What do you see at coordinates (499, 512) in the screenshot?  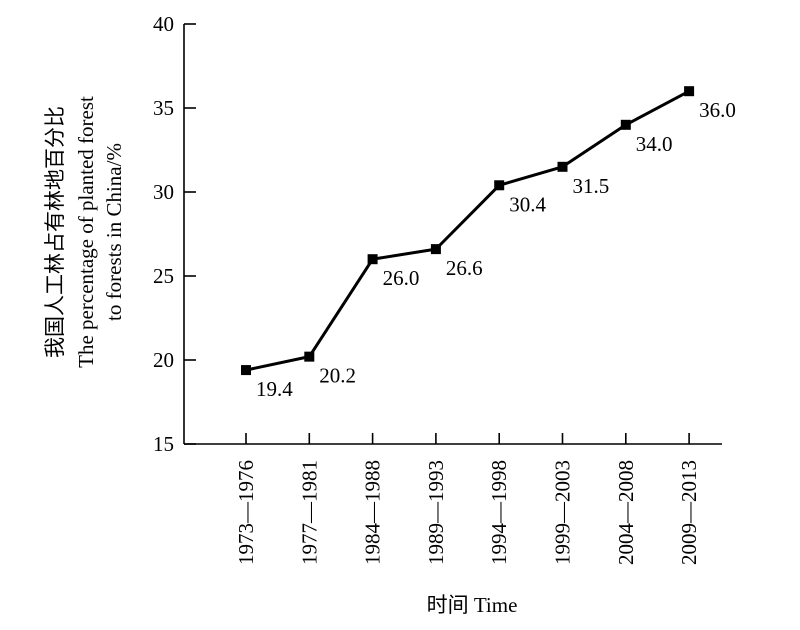 I see `x-tick-label: 1994—1998` at bounding box center [499, 512].